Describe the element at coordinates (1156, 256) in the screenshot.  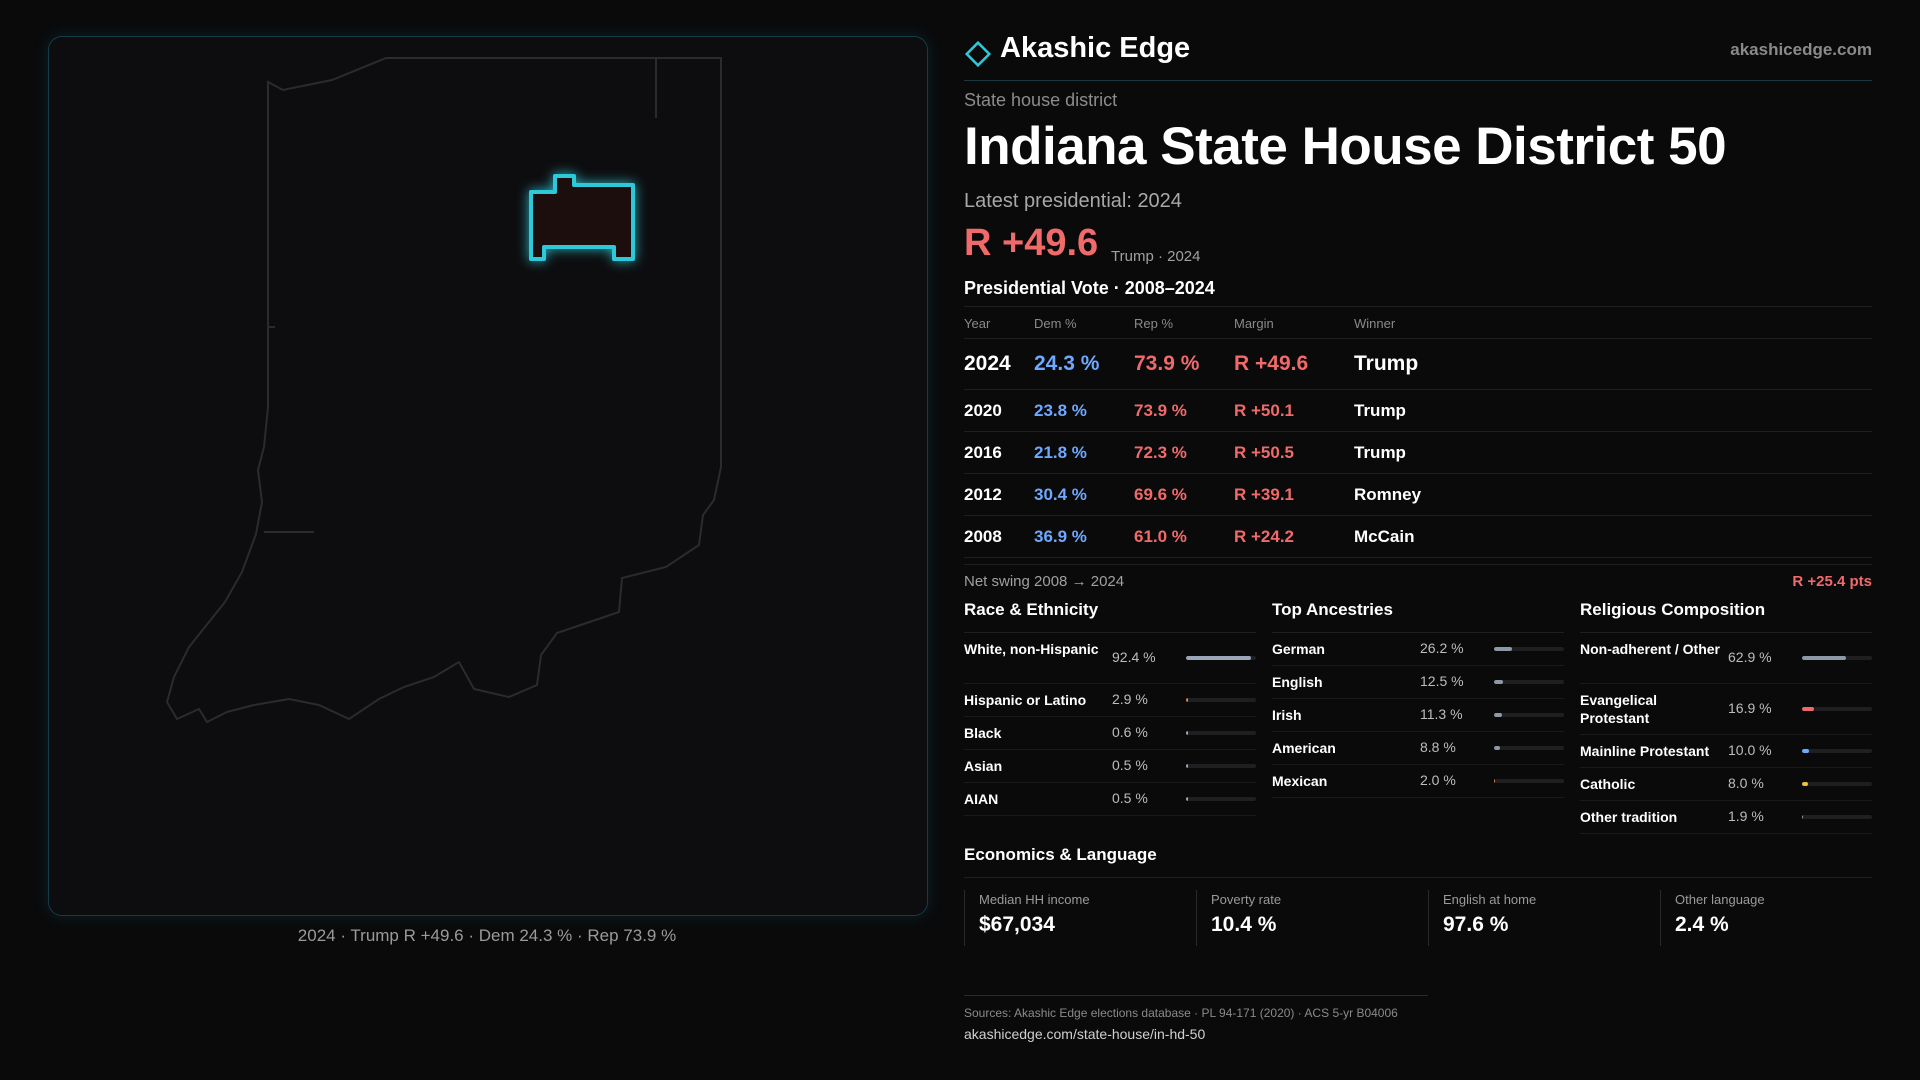
I see `headline-winner-year: Trump · 2024` at that location.